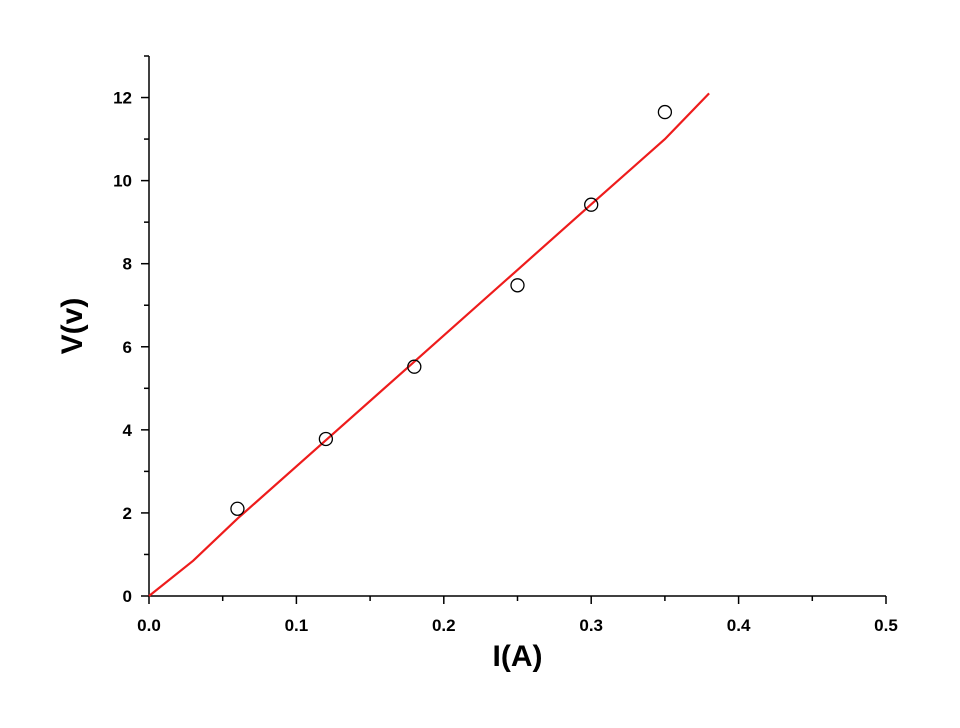  I want to click on x-ticks: 0.0 0.1 0.2 0.3 0.4 0.5, so click(517, 615).